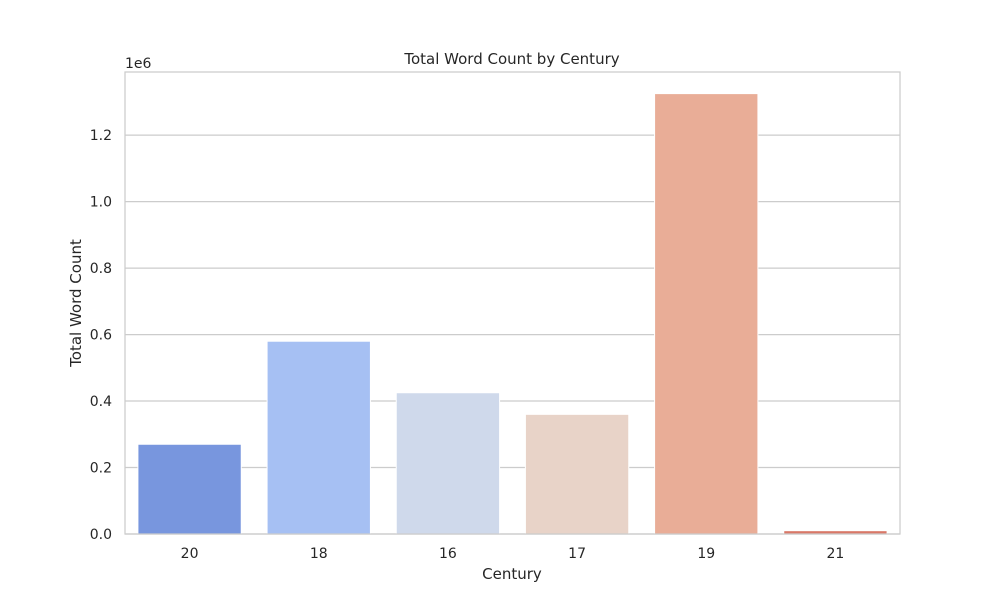 The width and height of the screenshot is (1000, 600). I want to click on x-tick-label: 18, so click(319, 554).